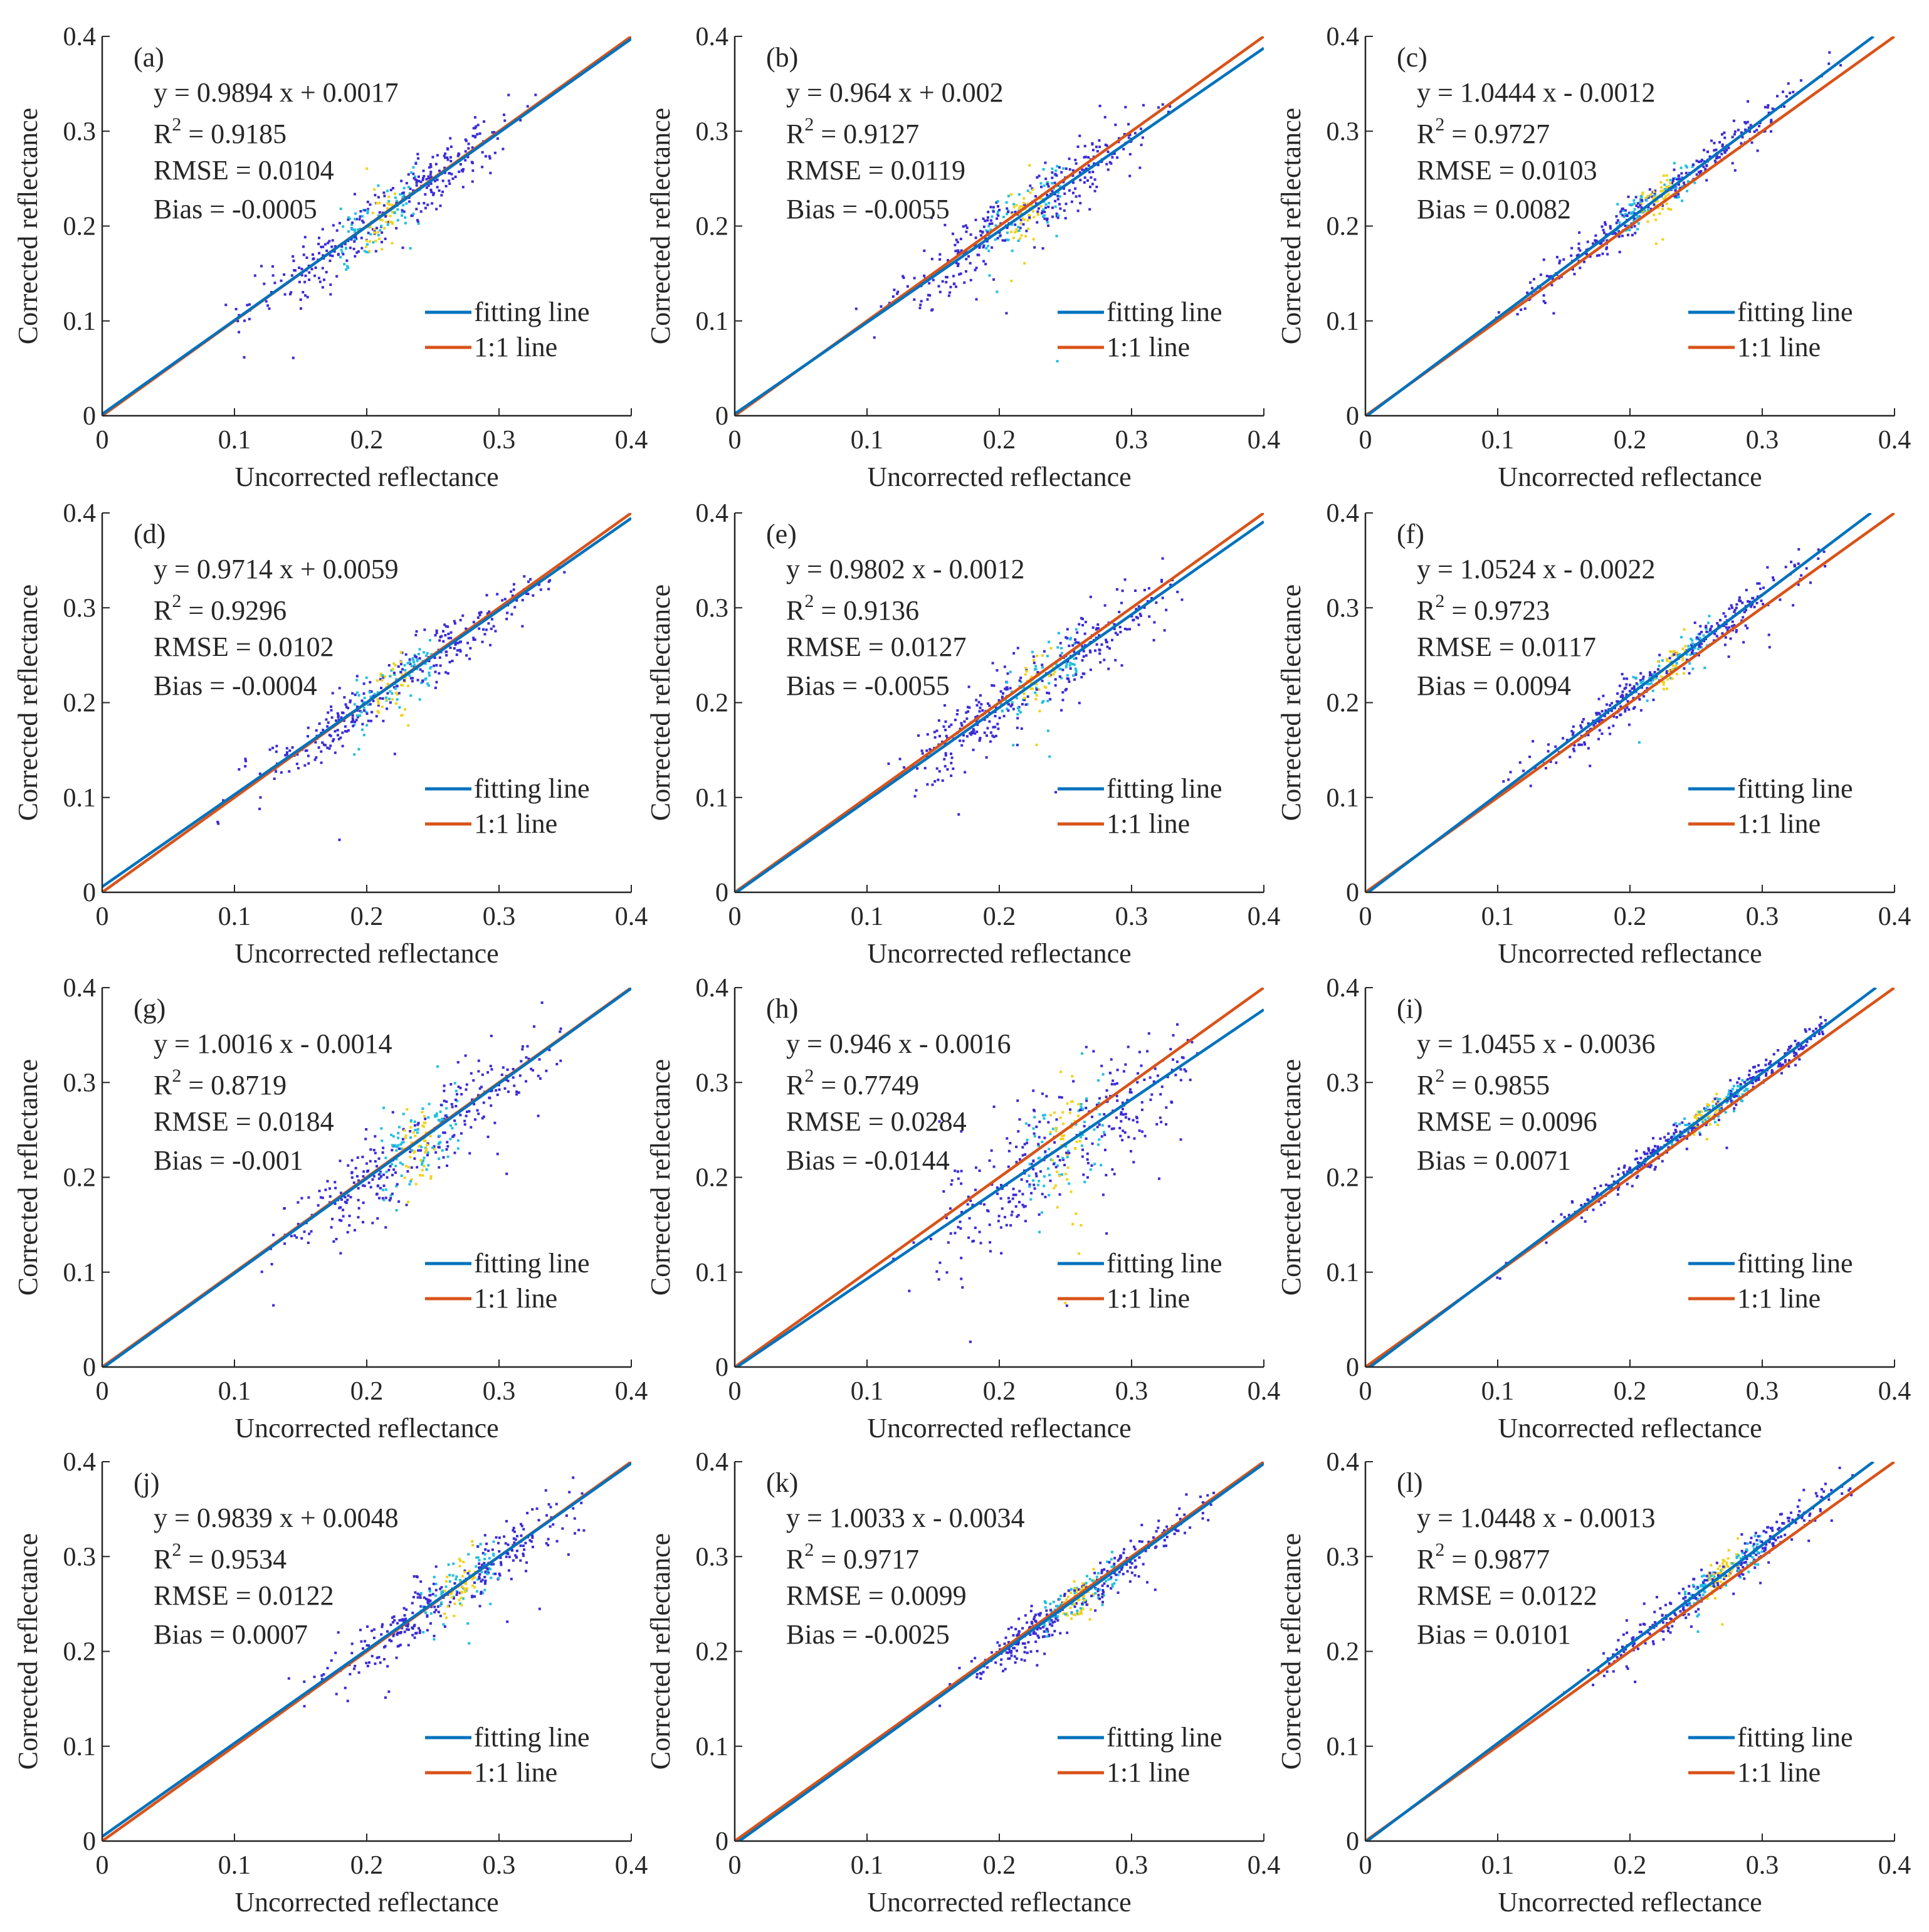 The image size is (1929, 1932). Describe the element at coordinates (80, 704) in the screenshot. I see `y-tick-label: 0.2` at that location.